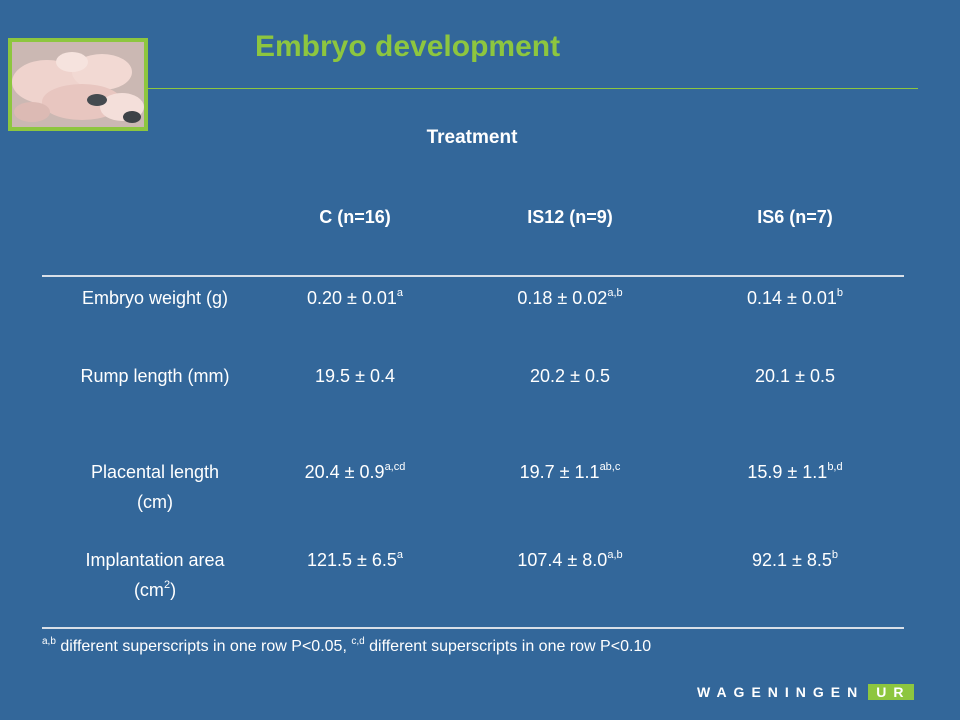  I want to click on row-label-implantation-area: Implantation area (cm2), so click(155, 575).